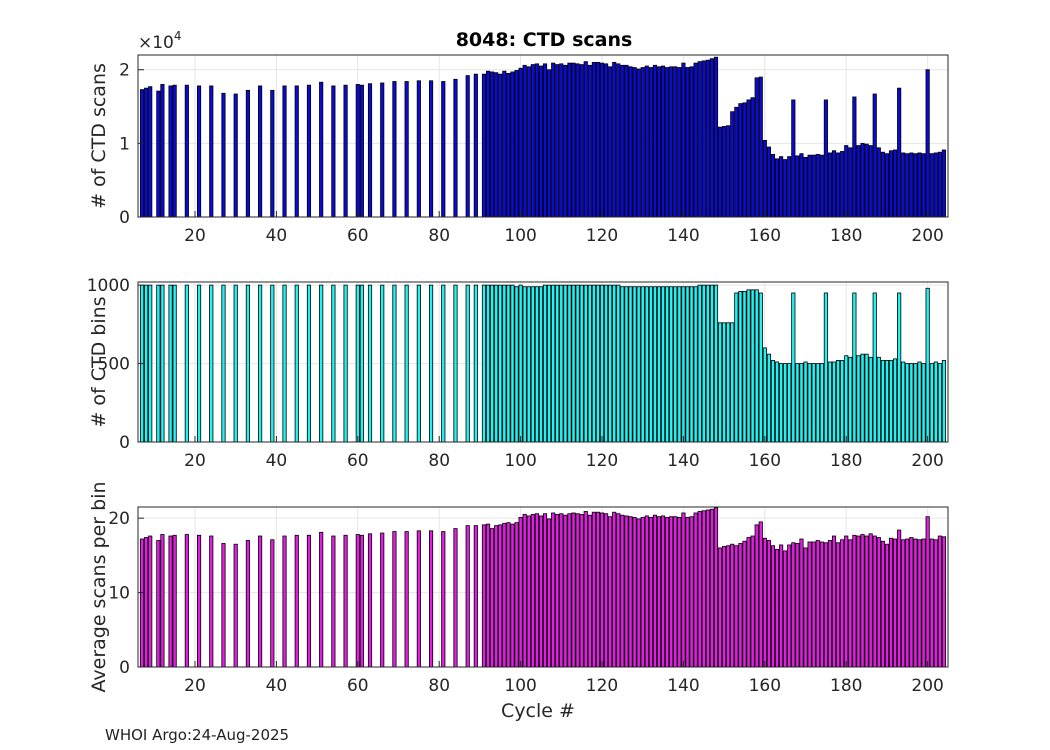 This screenshot has width=1050, height=750. Describe the element at coordinates (683, 461) in the screenshot. I see `x-tick-label: 140` at that location.